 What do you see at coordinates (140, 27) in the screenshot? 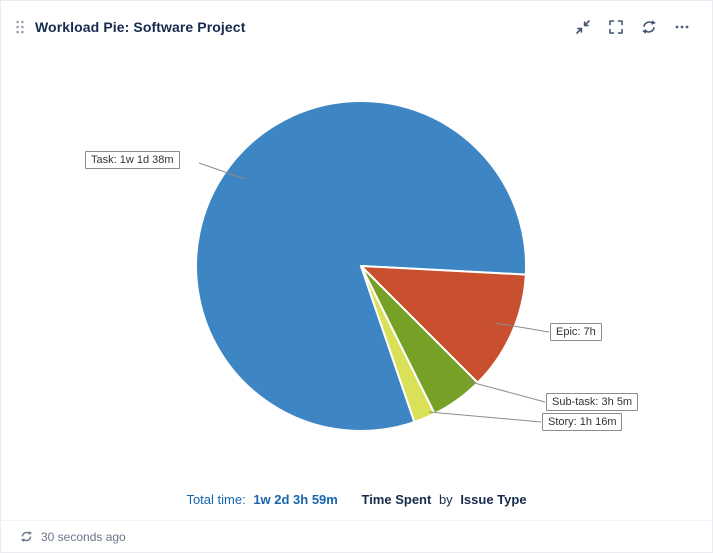
I see `gadget-title: Workload Pie: Software Project` at bounding box center [140, 27].